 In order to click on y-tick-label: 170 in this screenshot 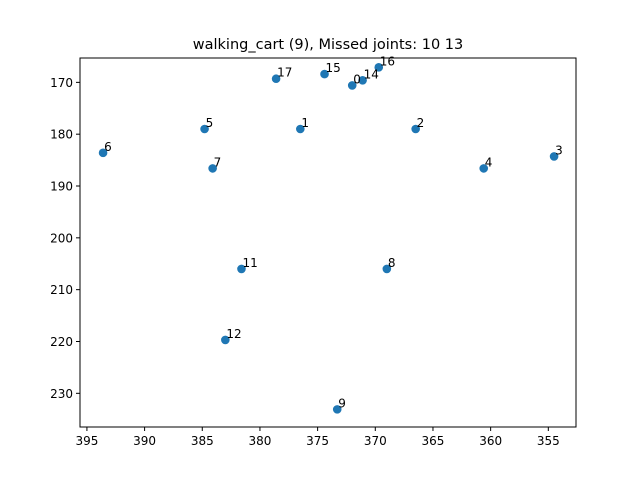, I will do `click(61, 83)`.